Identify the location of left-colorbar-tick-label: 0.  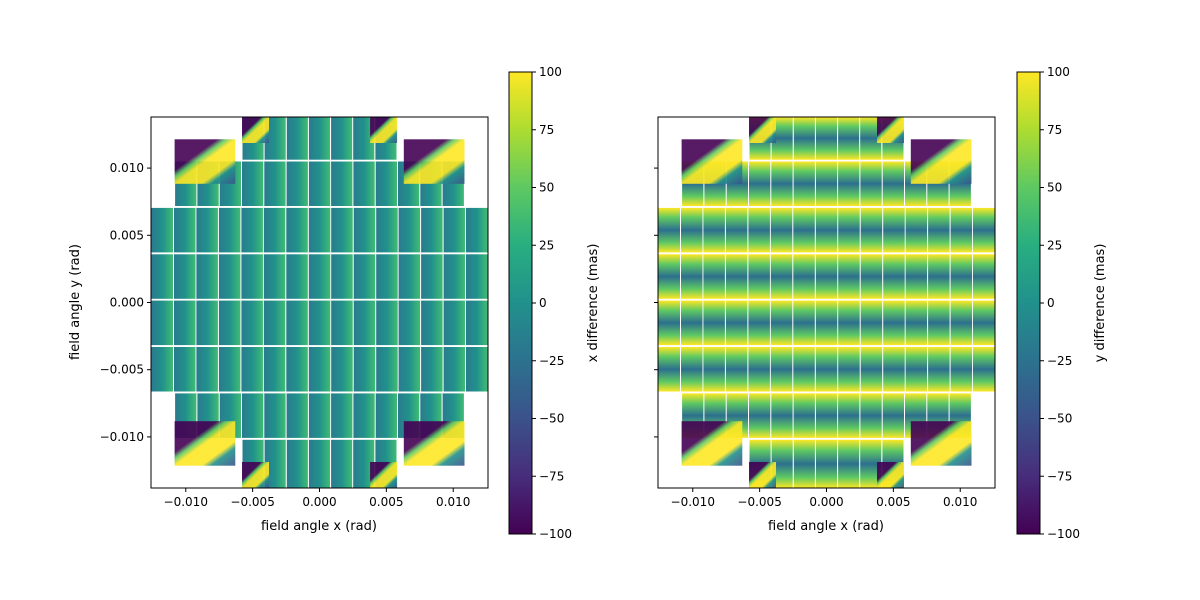
(543, 303).